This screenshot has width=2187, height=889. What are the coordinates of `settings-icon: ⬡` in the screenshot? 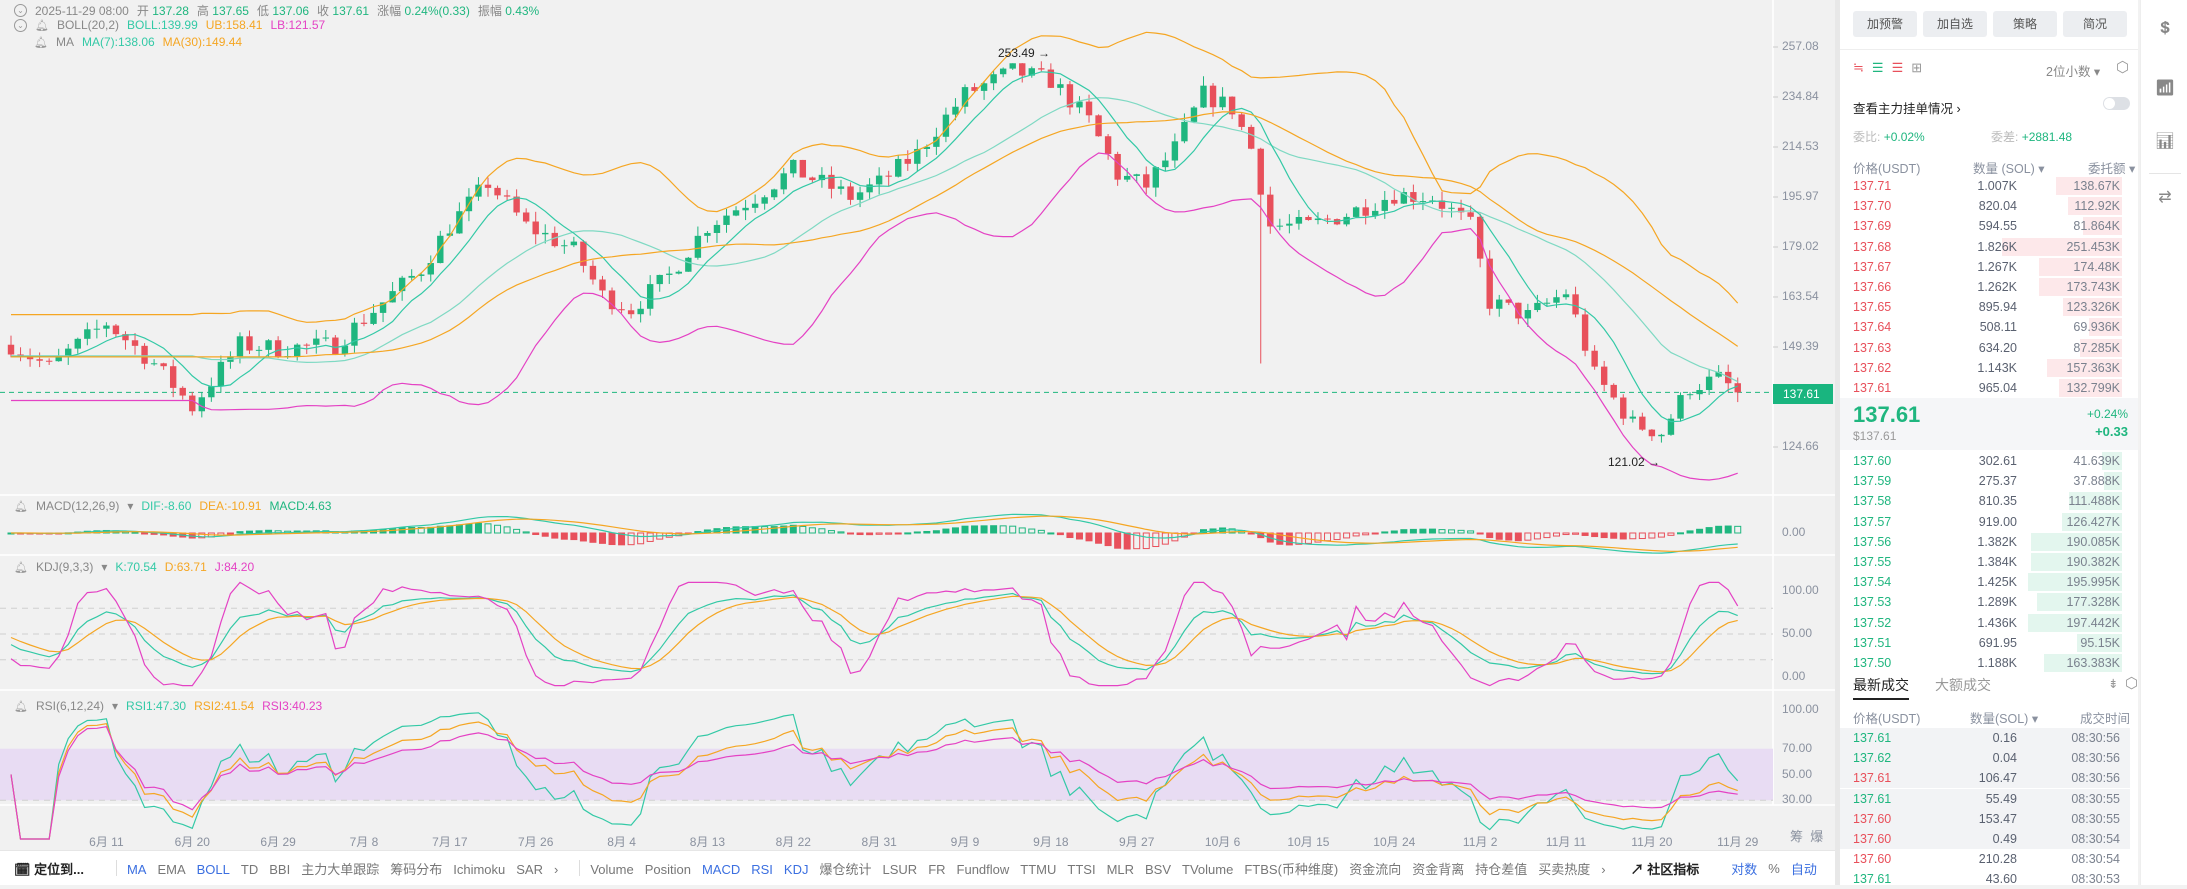 It's located at (2123, 67).